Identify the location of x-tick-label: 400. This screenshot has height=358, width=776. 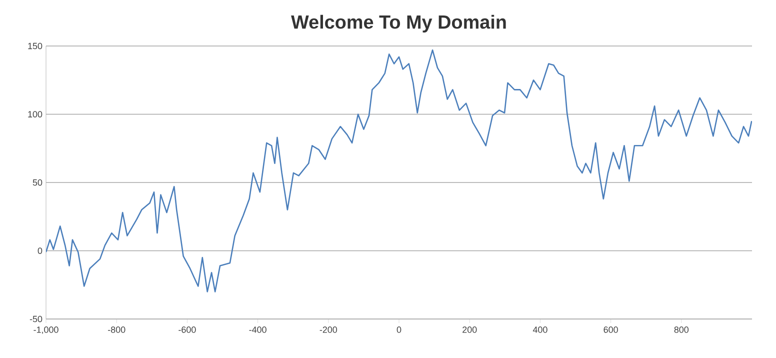
(540, 329).